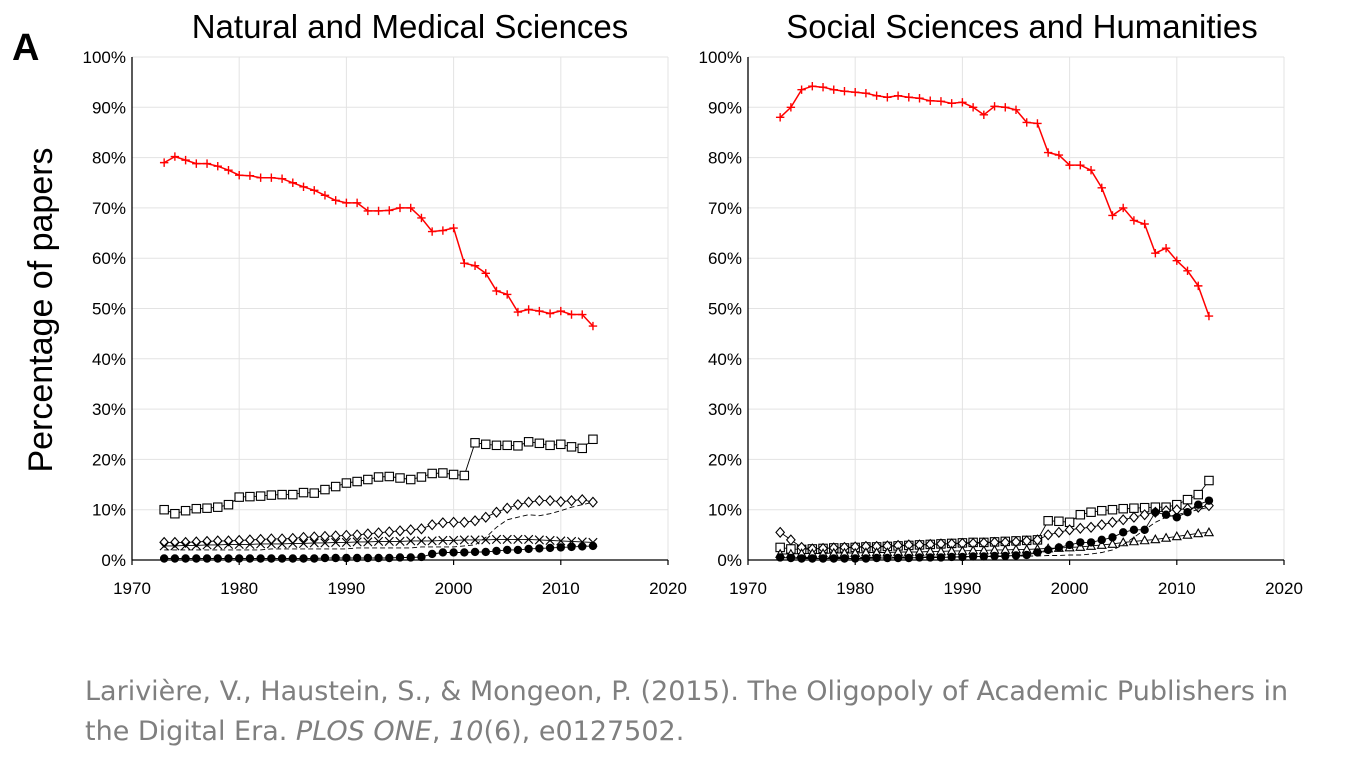 This screenshot has width=1372, height=784. I want to click on y-tick-label: 40%, so click(109, 359).